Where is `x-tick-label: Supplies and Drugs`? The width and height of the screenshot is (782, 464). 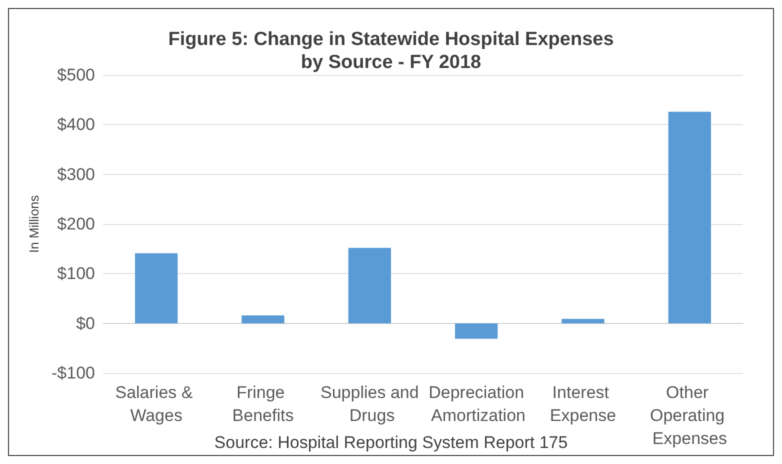
x-tick-label: Supplies and Drugs is located at coordinates (369, 404).